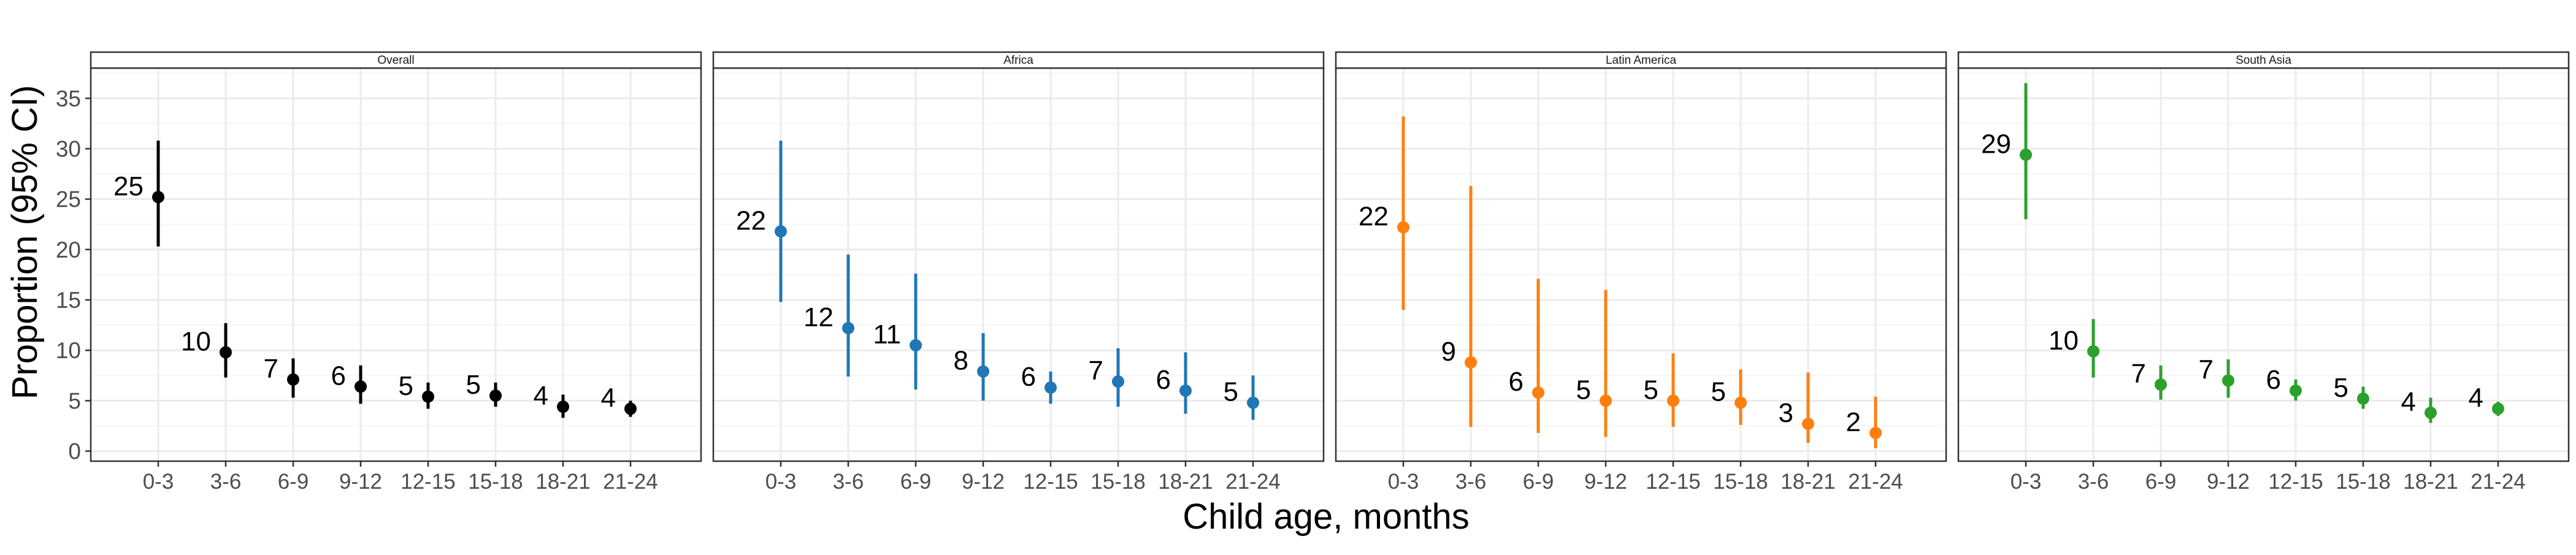 This screenshot has width=2576, height=555. What do you see at coordinates (1853, 422) in the screenshot?
I see `data-label: 2` at bounding box center [1853, 422].